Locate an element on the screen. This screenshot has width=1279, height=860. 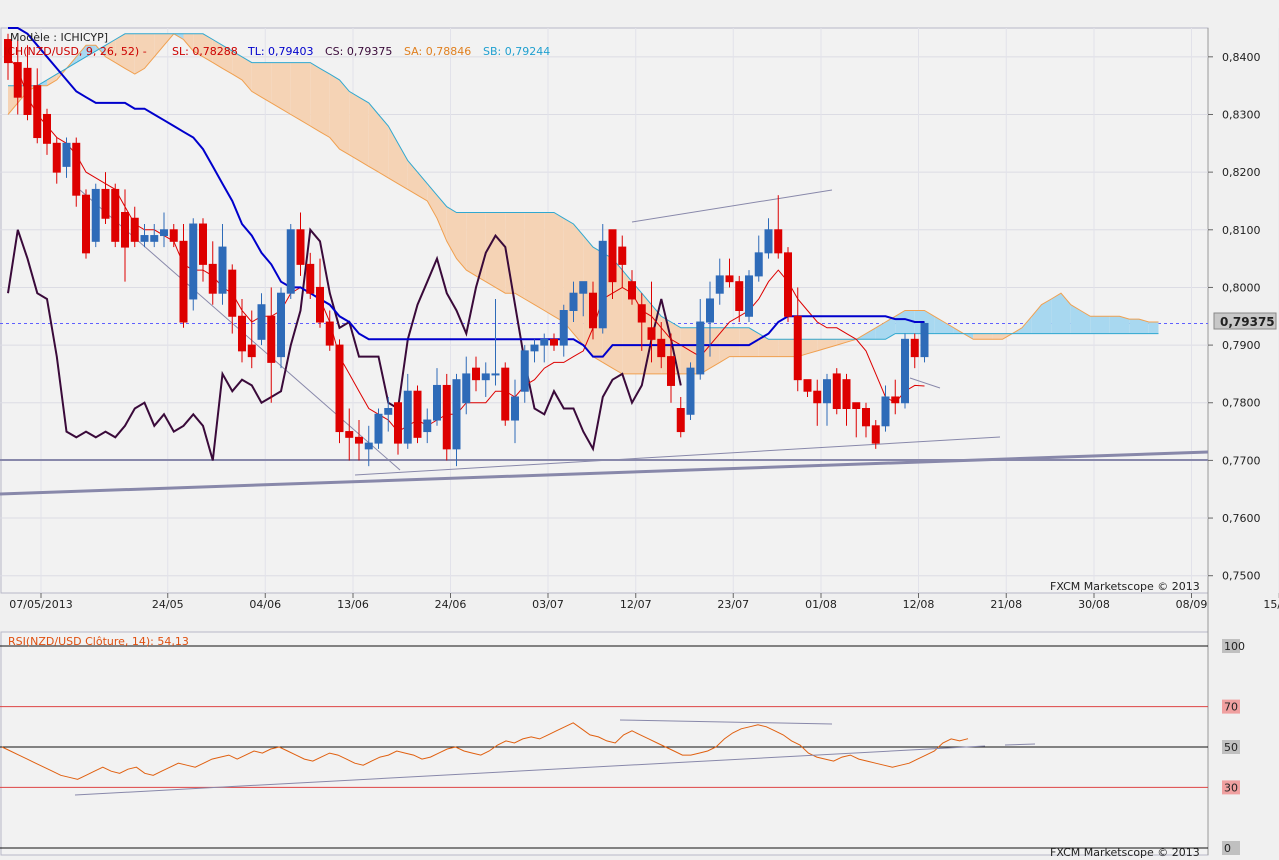
rsi-line is located at coordinates (485, 751).